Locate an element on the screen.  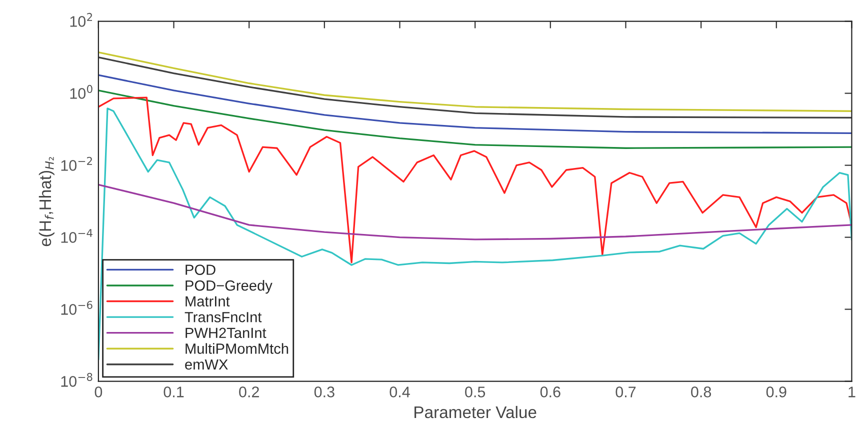
legend-label: POD−Greedy is located at coordinates (229, 287).